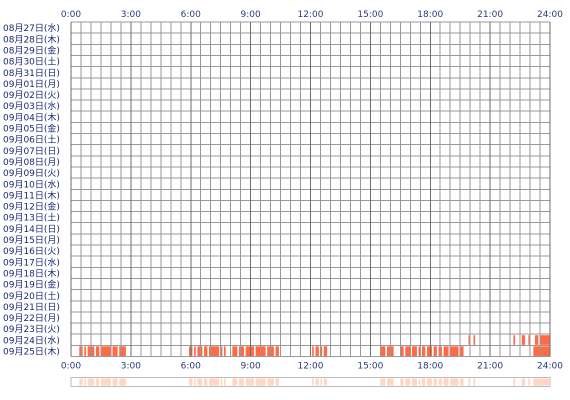 This screenshot has width=570, height=400. What do you see at coordinates (550, 367) in the screenshot?
I see `x-tick-label: 24:00` at bounding box center [550, 367].